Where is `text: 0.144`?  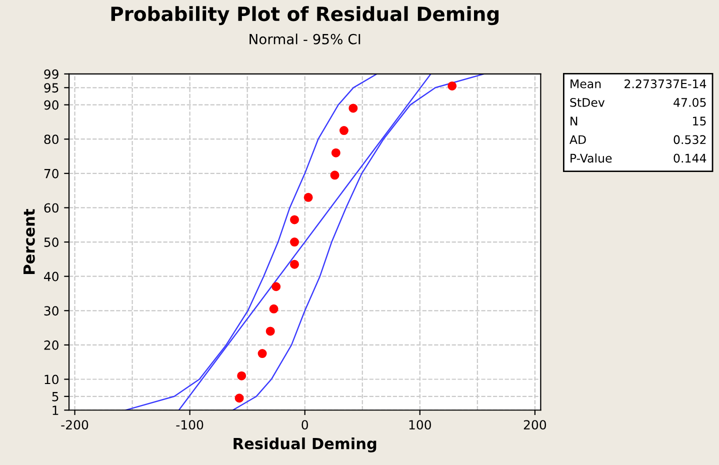
text: 0.144 is located at coordinates (690, 158).